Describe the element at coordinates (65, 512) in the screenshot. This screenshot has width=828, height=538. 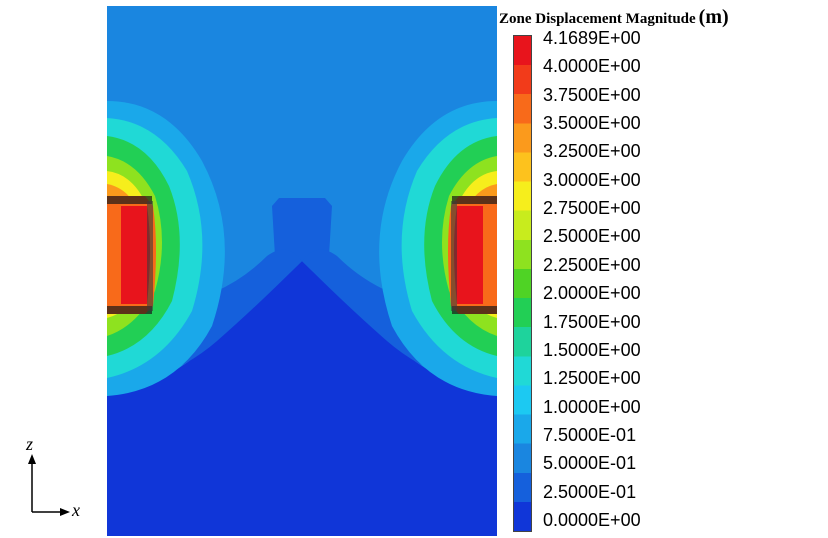
I see `x-axis-arrowhead` at that location.